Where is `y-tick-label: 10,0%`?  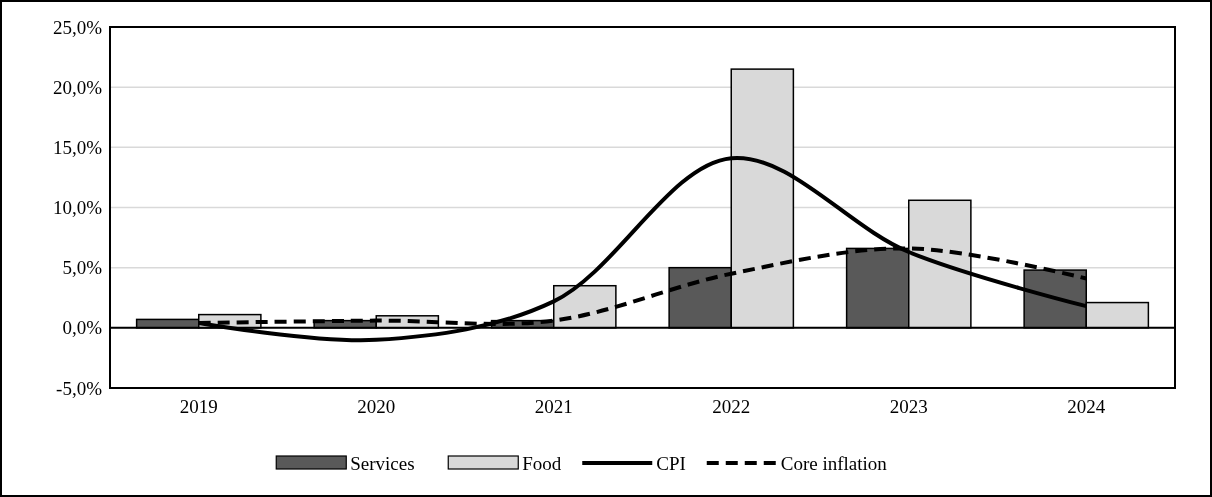 y-tick-label: 10,0% is located at coordinates (77, 208).